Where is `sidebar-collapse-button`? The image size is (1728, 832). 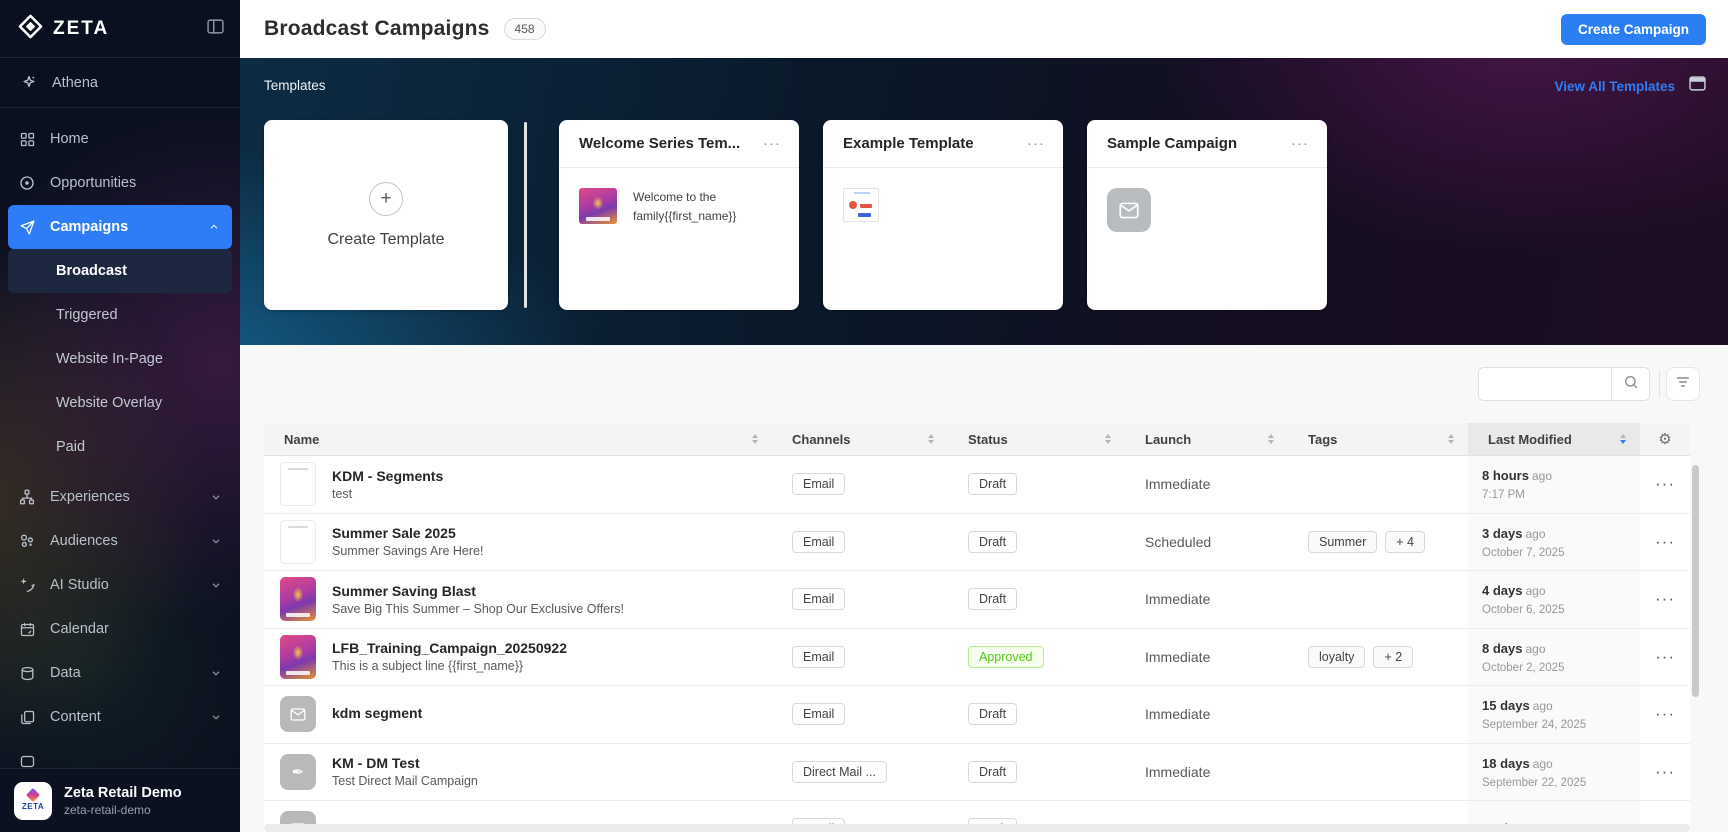
sidebar-collapse-button is located at coordinates (215, 28).